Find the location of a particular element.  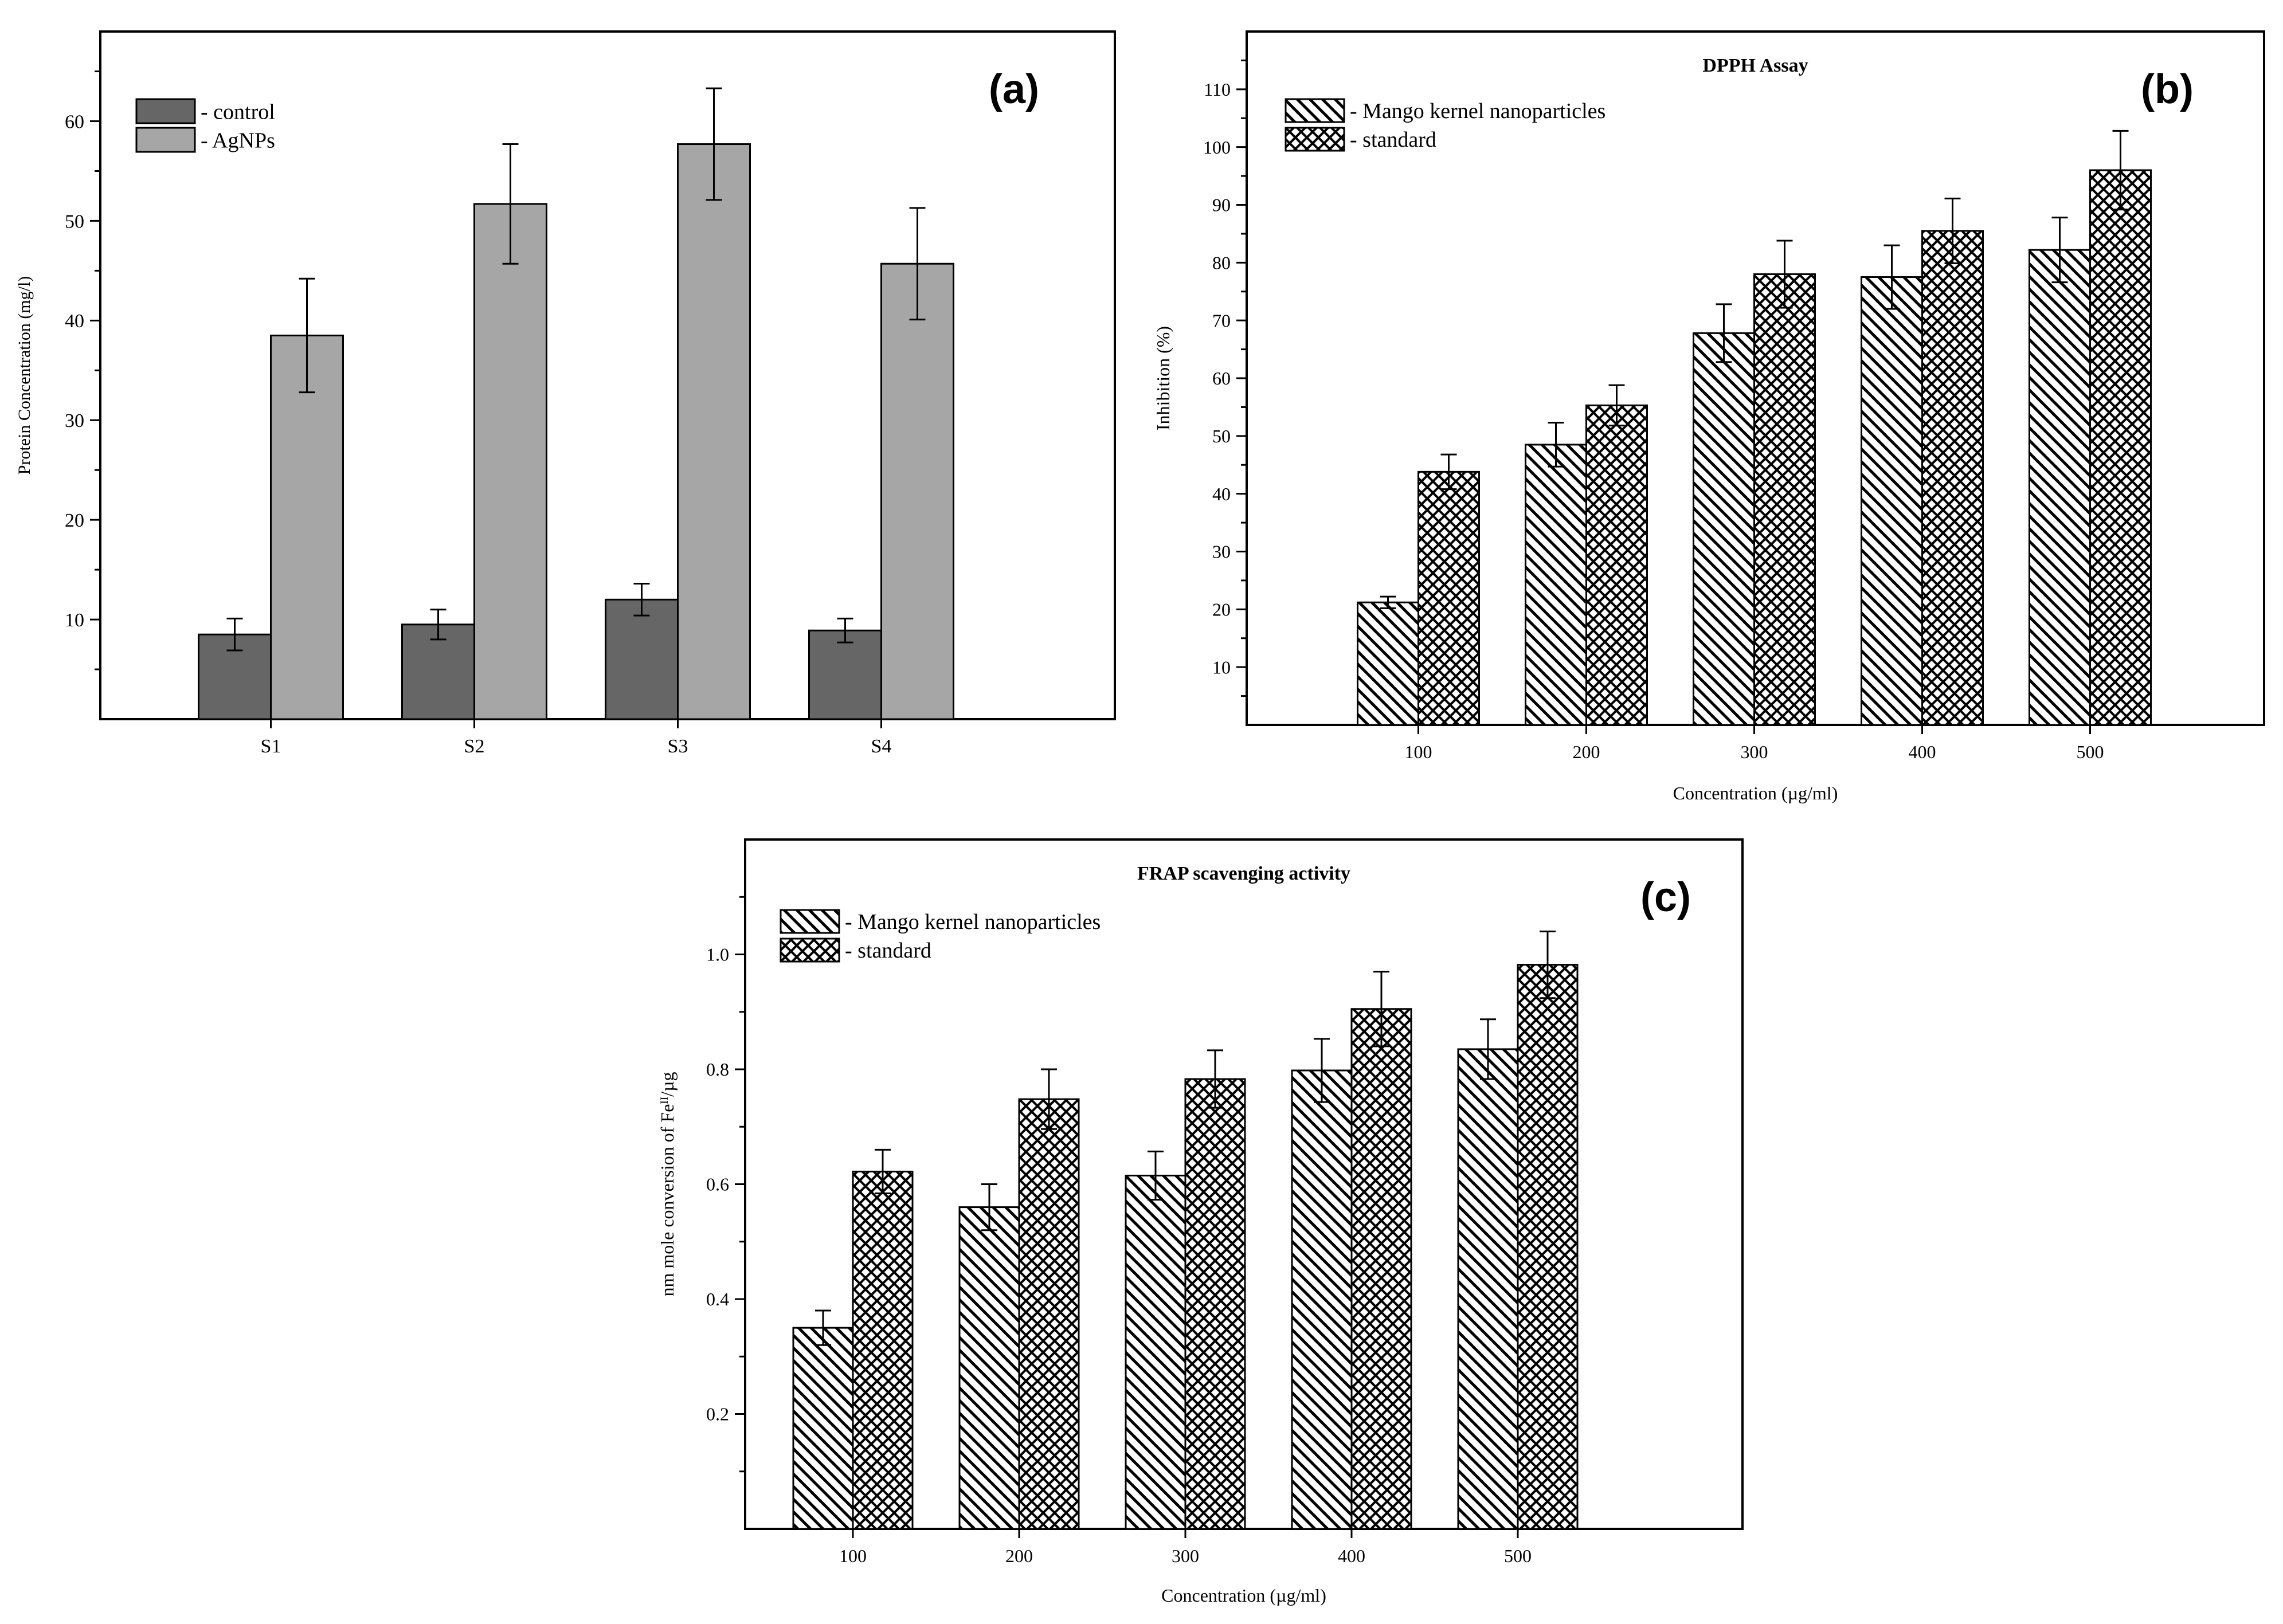

y-tick-label: 70 is located at coordinates (1221, 320).